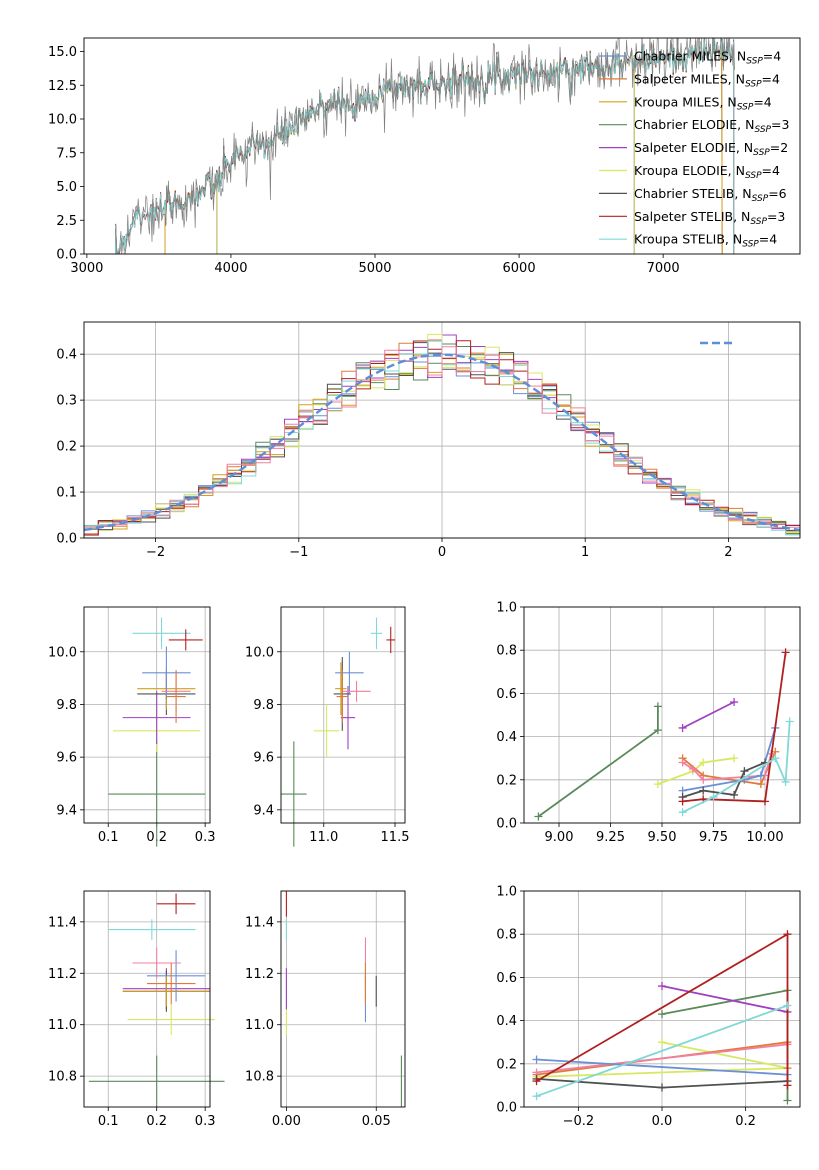 This screenshot has width=819, height=1170. I want to click on spectrum-plot-area, so click(425, 146).